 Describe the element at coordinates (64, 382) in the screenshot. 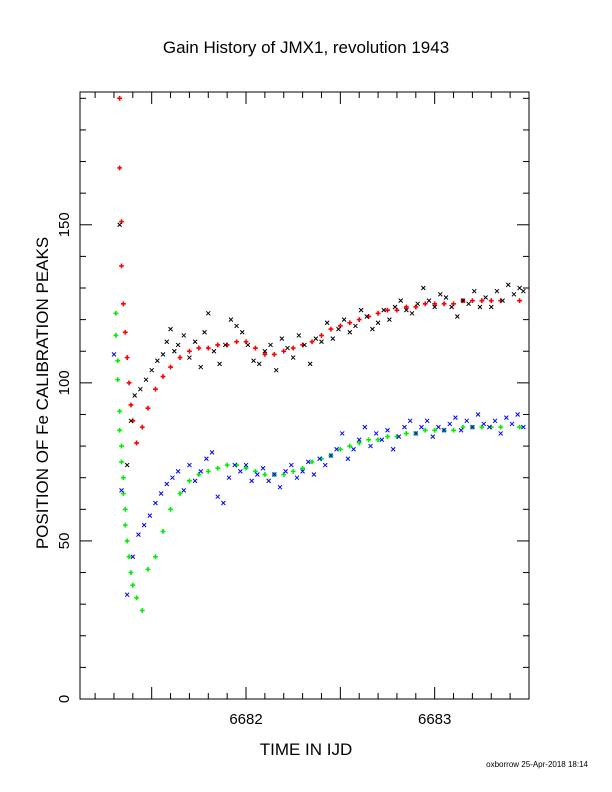

I see `y-tick-label: 100` at that location.